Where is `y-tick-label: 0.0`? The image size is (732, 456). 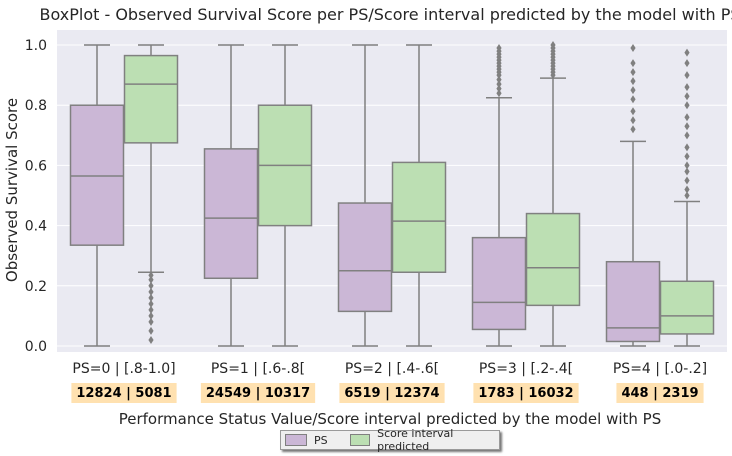 y-tick-label: 0.0 is located at coordinates (36, 347).